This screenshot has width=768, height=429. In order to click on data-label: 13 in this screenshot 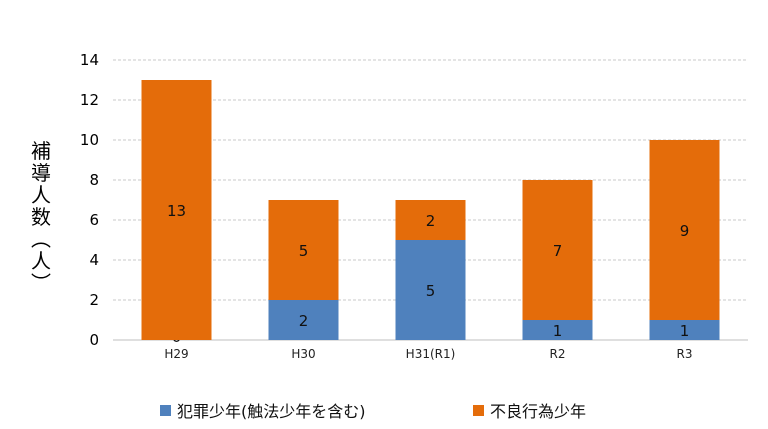, I will do `click(176, 211)`.